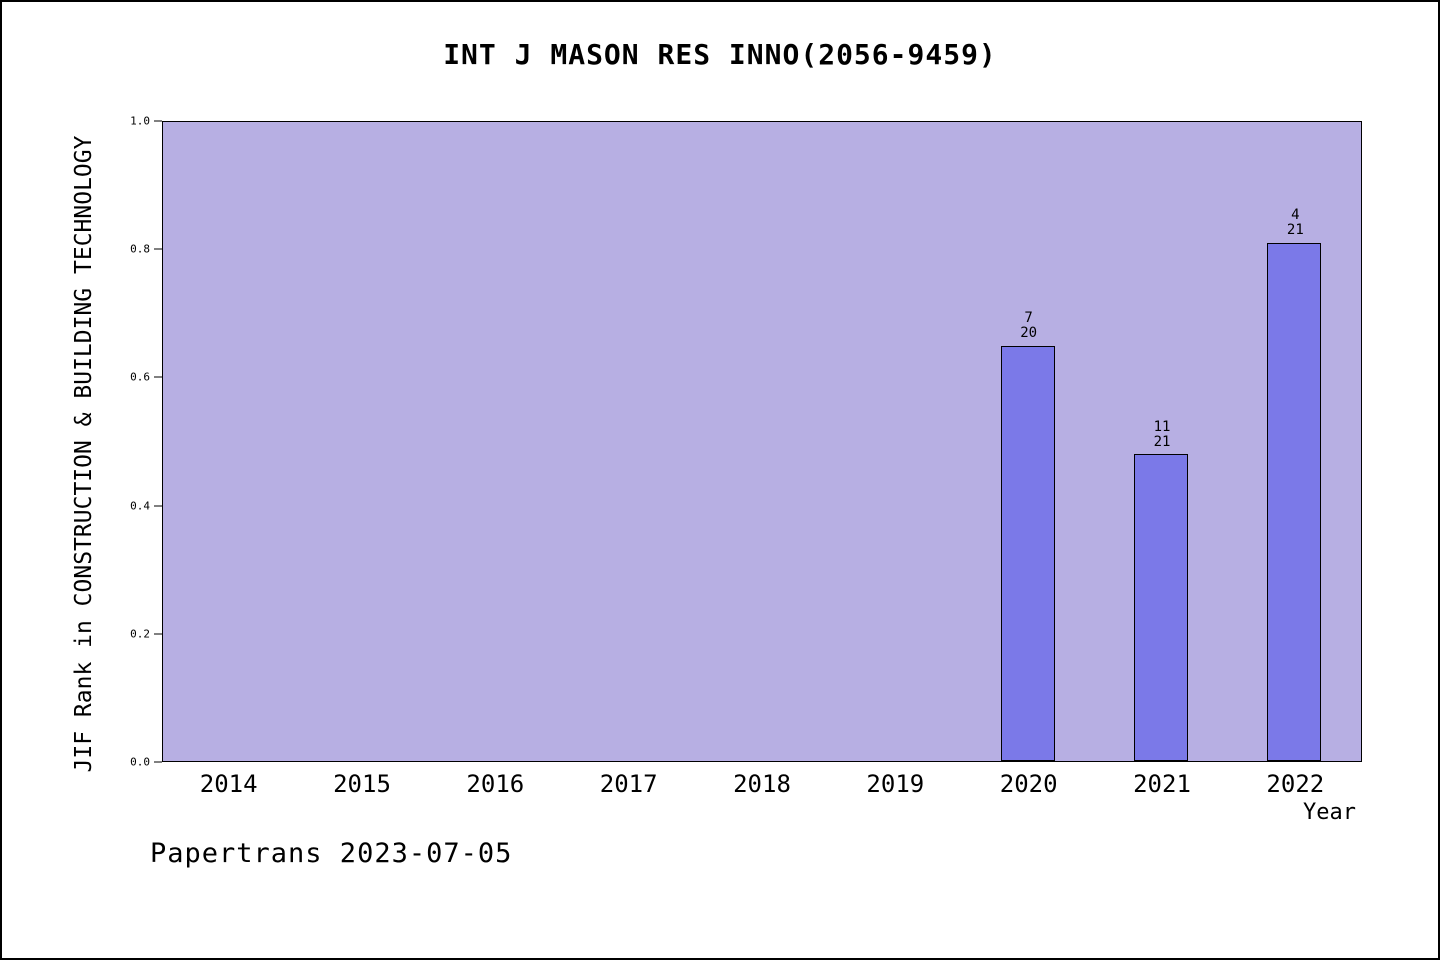 The width and height of the screenshot is (1440, 960). What do you see at coordinates (762, 784) in the screenshot?
I see `x-tick-label-2018: 2018` at bounding box center [762, 784].